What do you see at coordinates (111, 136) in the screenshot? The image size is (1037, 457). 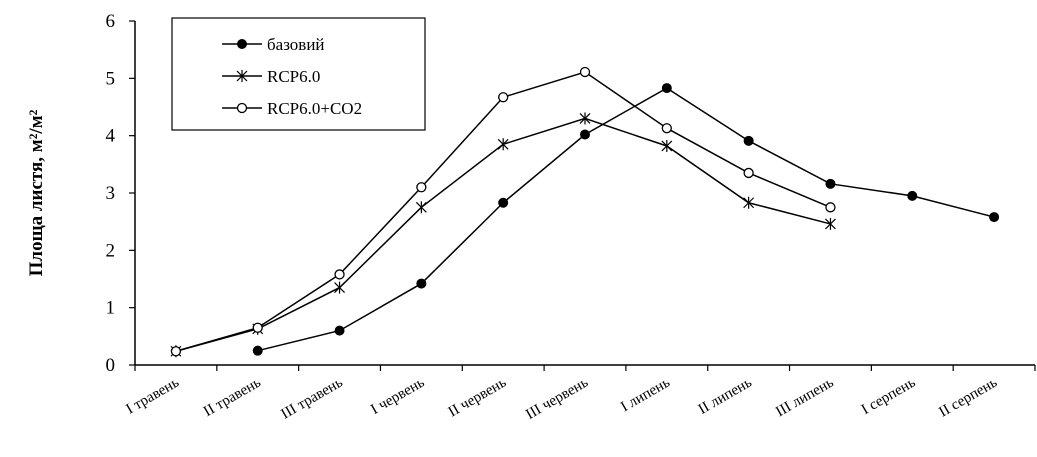 I see `y-tick-label: 4` at bounding box center [111, 136].